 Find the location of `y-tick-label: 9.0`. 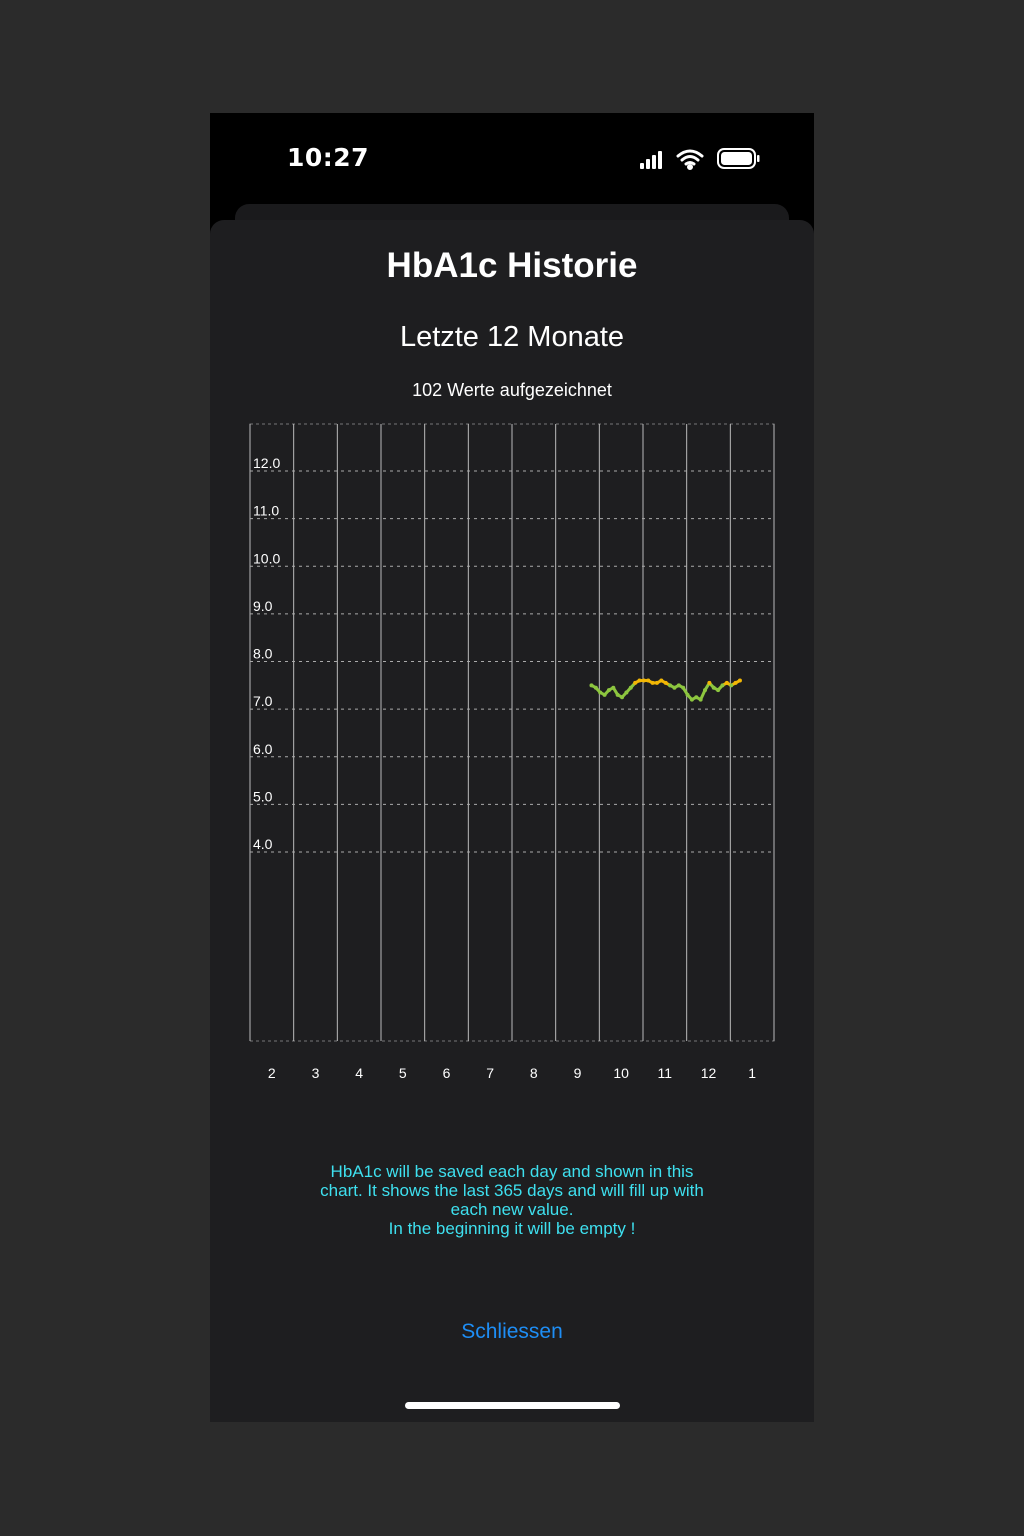

y-tick-label: 9.0 is located at coordinates (263, 606).